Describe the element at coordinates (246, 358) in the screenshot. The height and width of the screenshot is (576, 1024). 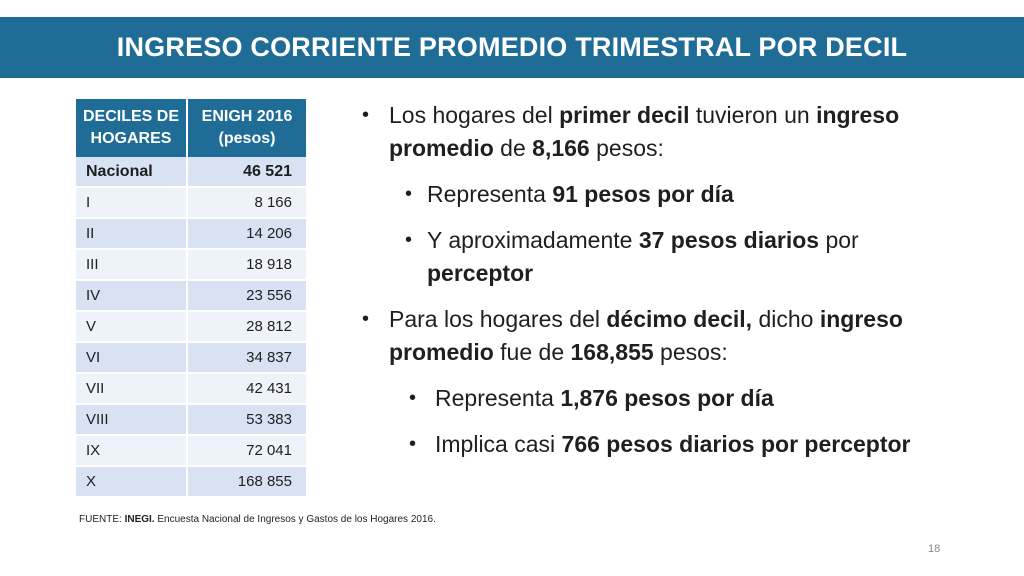
I see `row-value: 34 837` at that location.